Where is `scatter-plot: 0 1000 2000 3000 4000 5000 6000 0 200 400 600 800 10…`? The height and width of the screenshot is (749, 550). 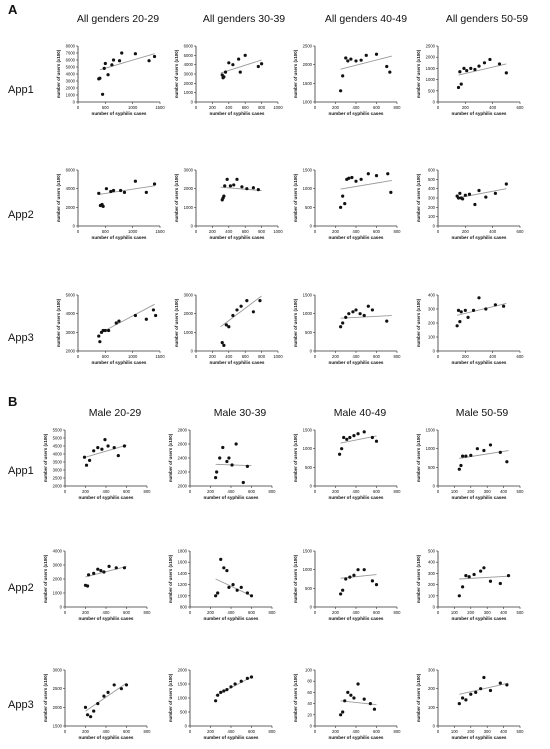
scatter-plot: 0 1000 2000 3000 4000 5000 6000 0 200 400 600 800 10… is located at coordinates (228, 80).